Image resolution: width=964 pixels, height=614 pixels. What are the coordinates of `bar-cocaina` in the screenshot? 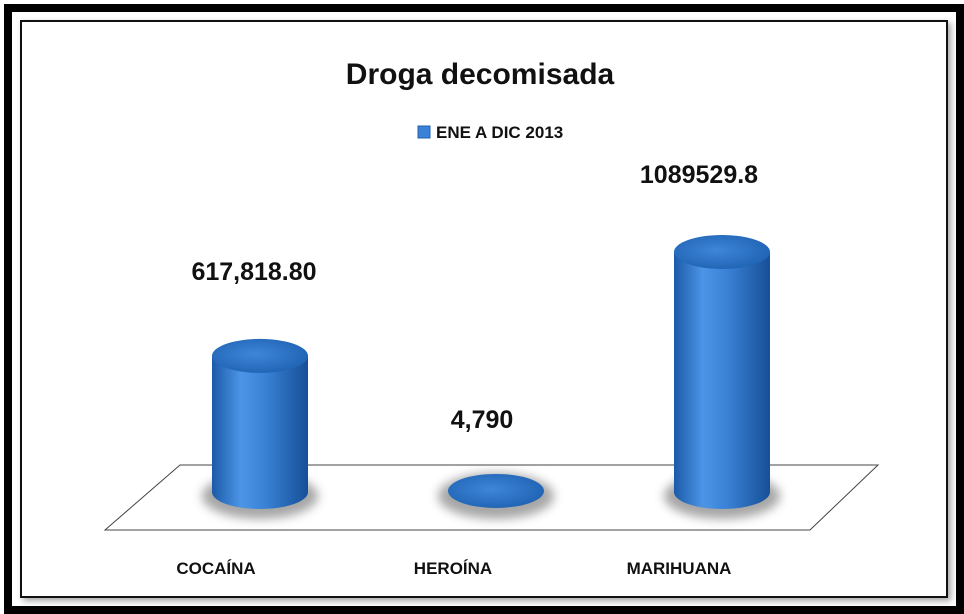 It's located at (260, 428).